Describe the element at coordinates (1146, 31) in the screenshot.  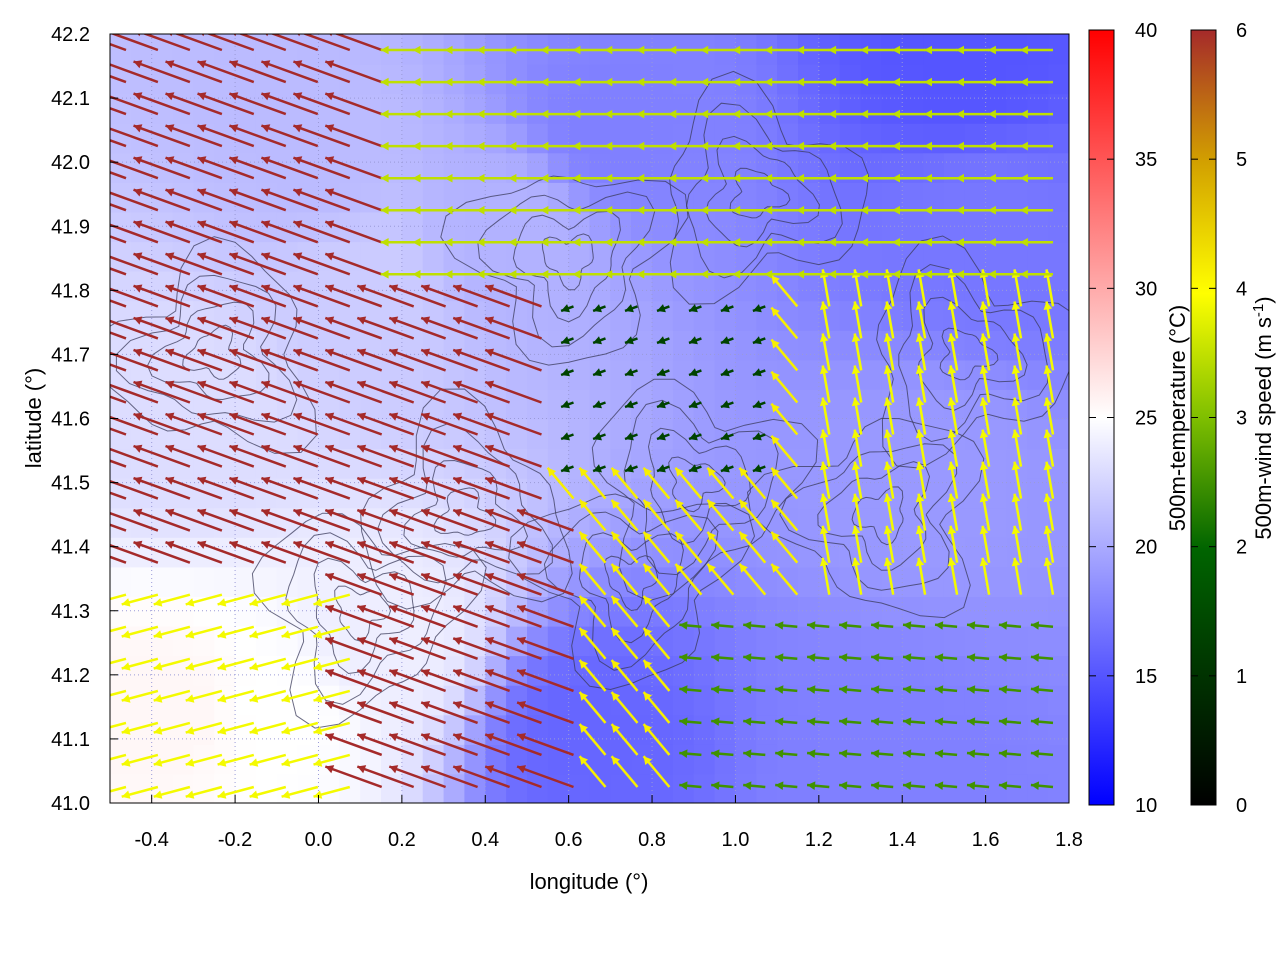
I see `colorbar-tick-label: 40` at that location.